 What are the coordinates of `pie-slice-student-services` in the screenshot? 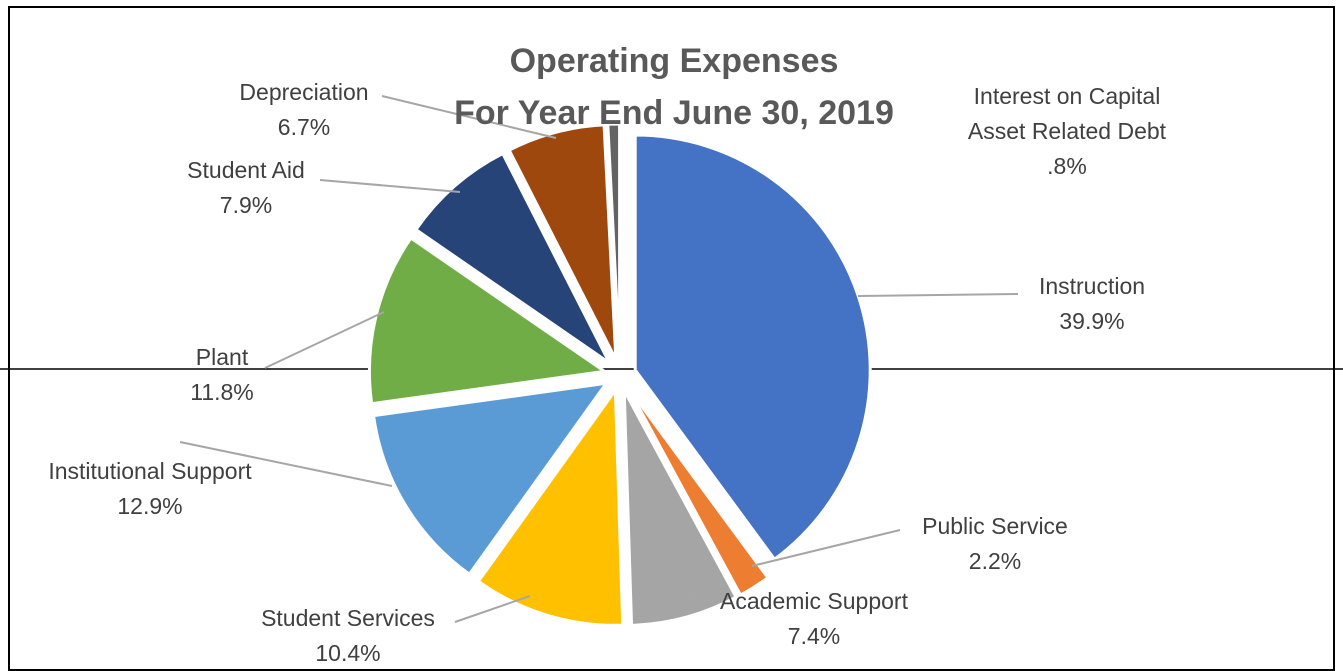 It's located at (550, 506).